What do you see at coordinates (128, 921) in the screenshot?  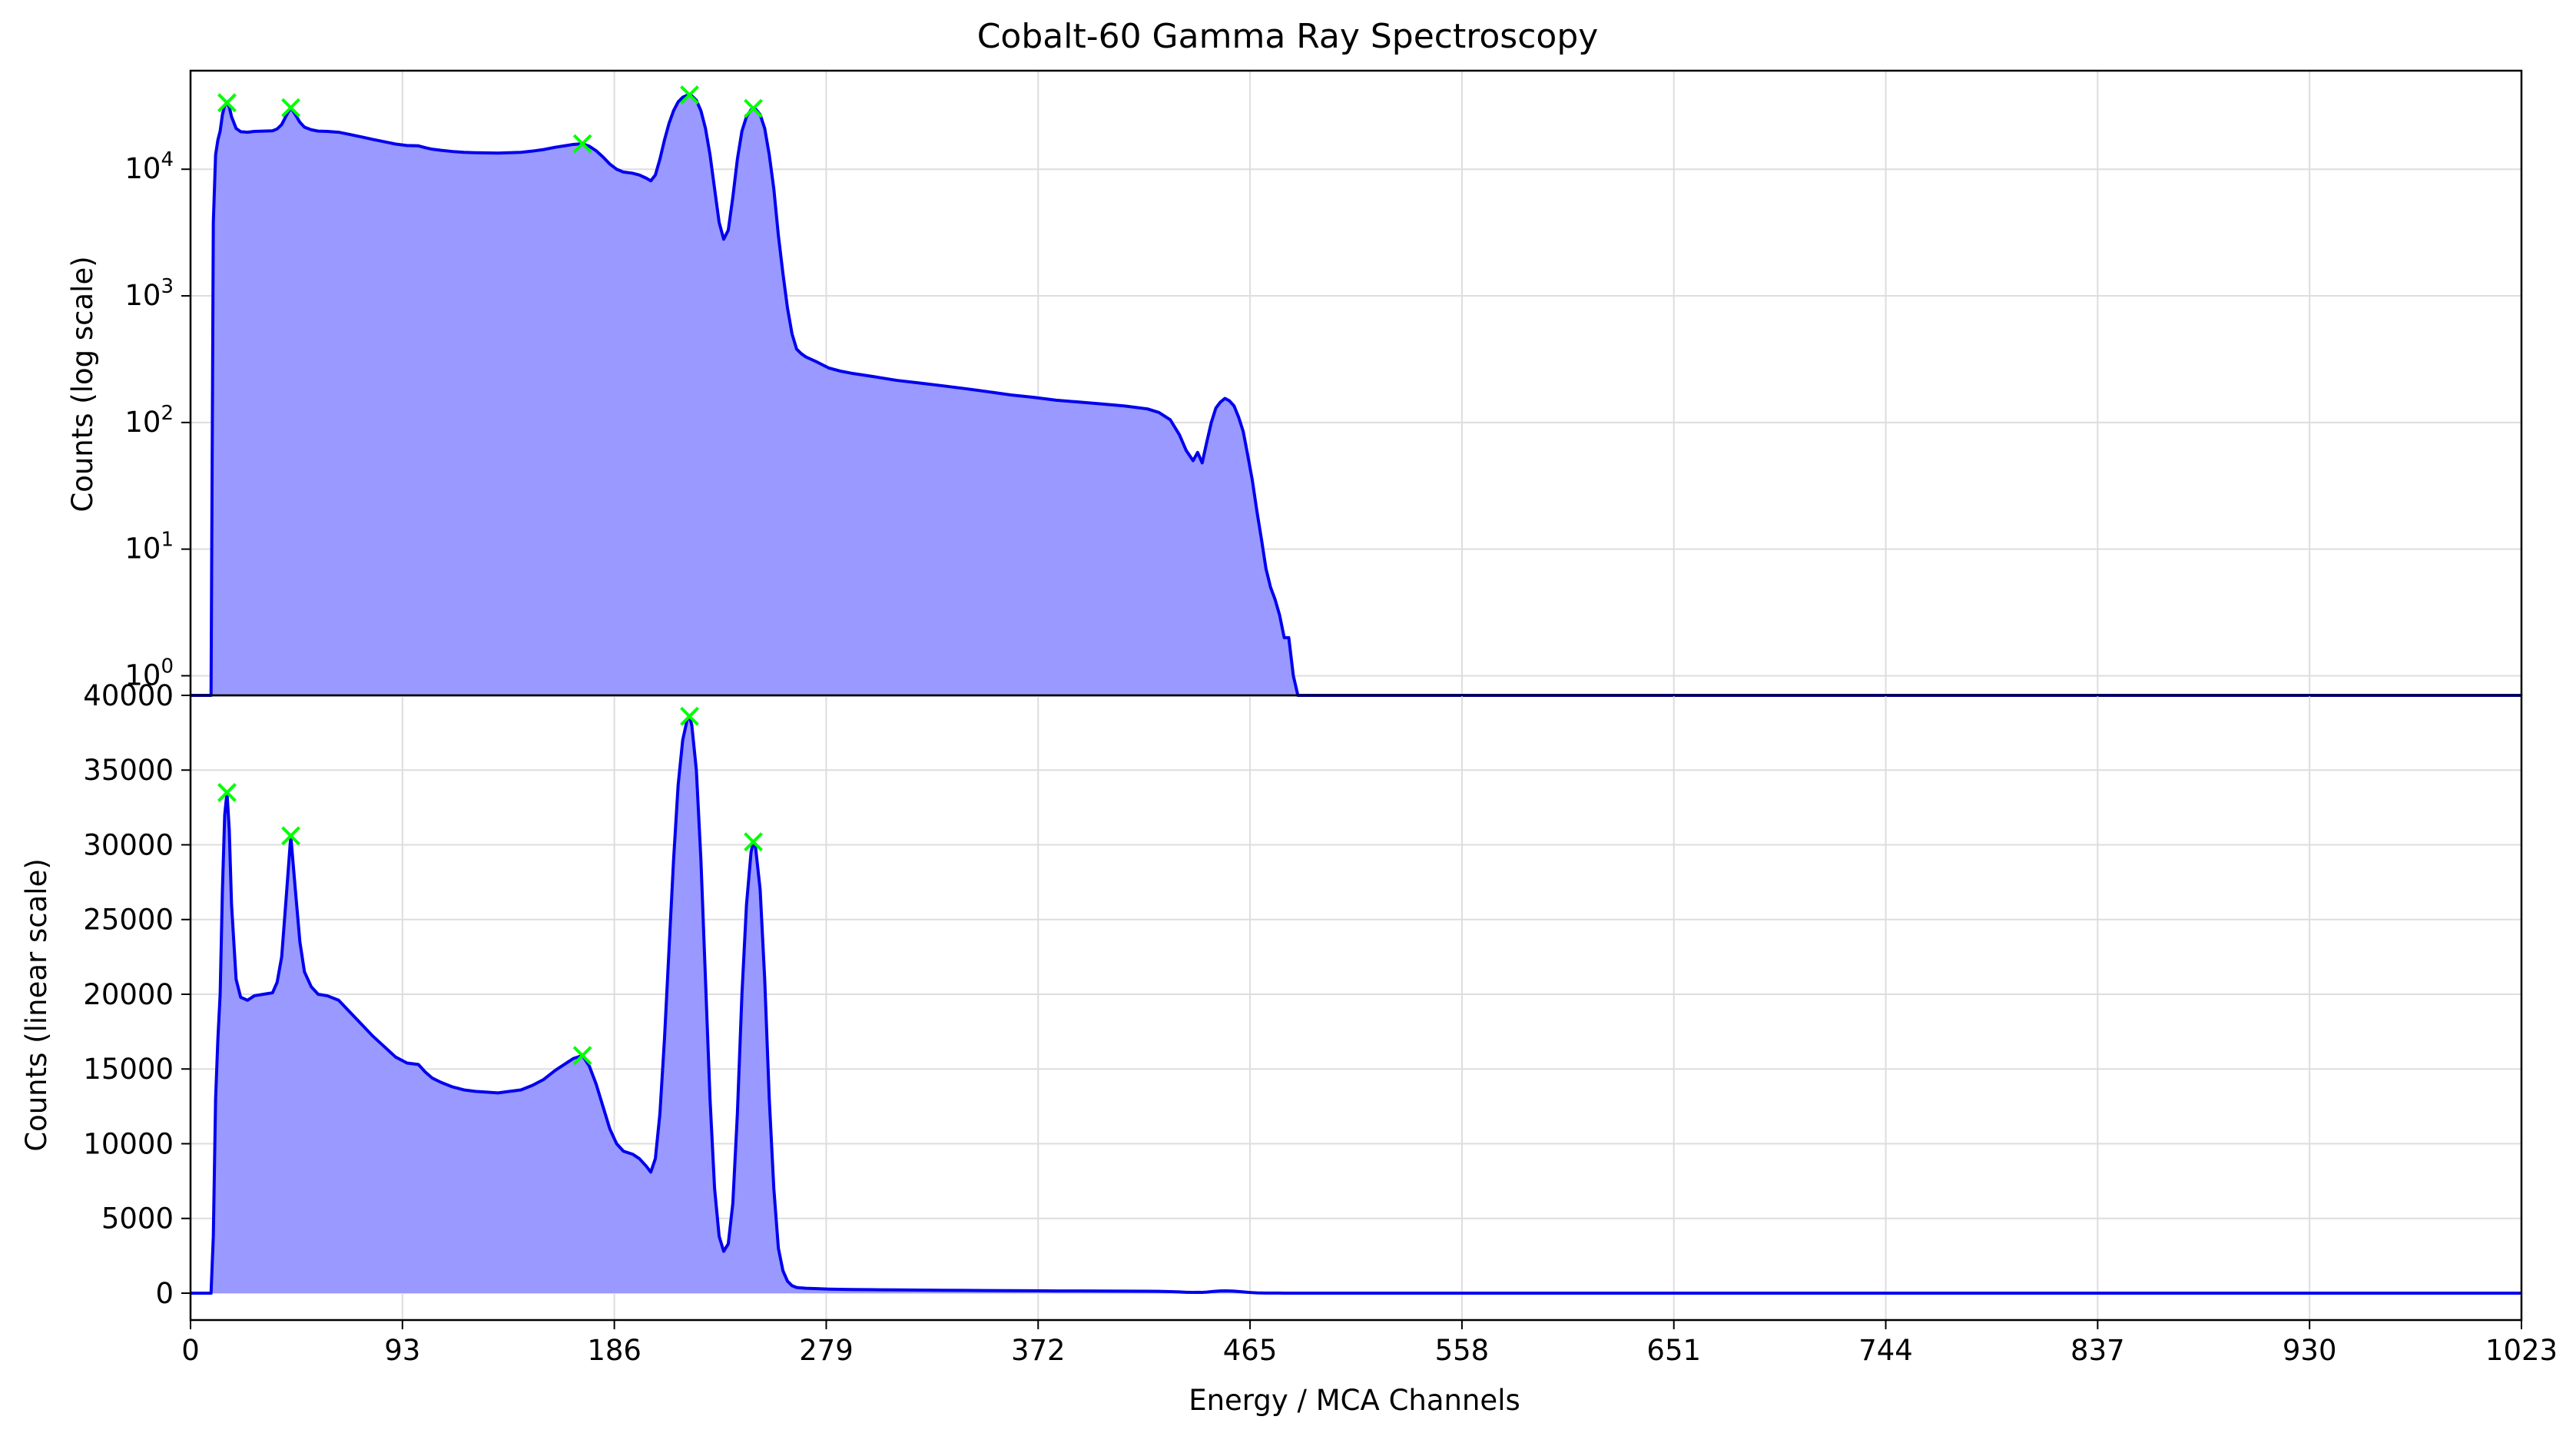 I see `y-tick-label: 25000` at bounding box center [128, 921].